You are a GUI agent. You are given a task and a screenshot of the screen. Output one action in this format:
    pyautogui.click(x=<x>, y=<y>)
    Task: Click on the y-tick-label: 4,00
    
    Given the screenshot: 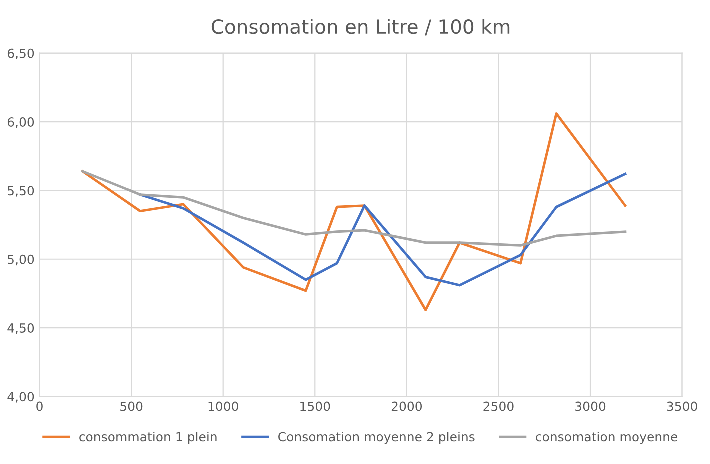 What is the action you would take?
    pyautogui.click(x=21, y=397)
    